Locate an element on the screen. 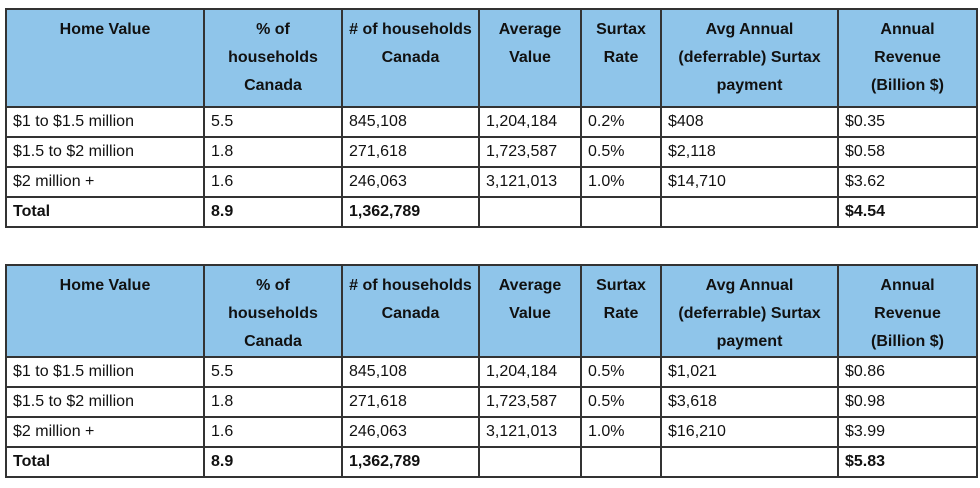 This screenshot has height=488, width=980. table-cell: $3.62 is located at coordinates (907, 182).